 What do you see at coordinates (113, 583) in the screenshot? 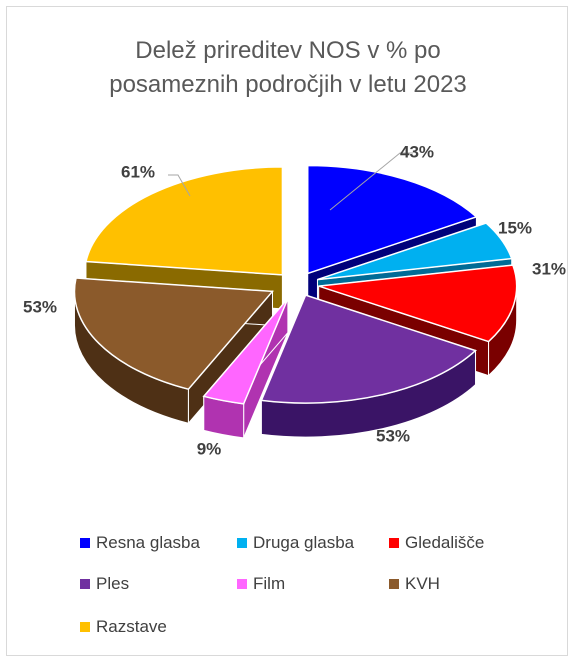
I see `legend-label-ples: Ples` at bounding box center [113, 583].